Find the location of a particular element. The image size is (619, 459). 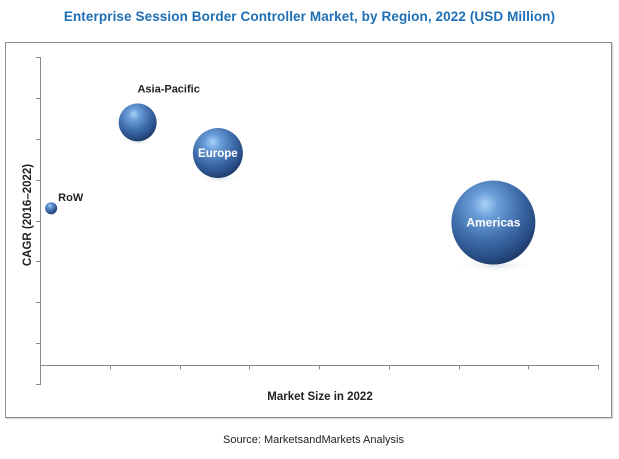

bubble-europe is located at coordinates (217, 156).